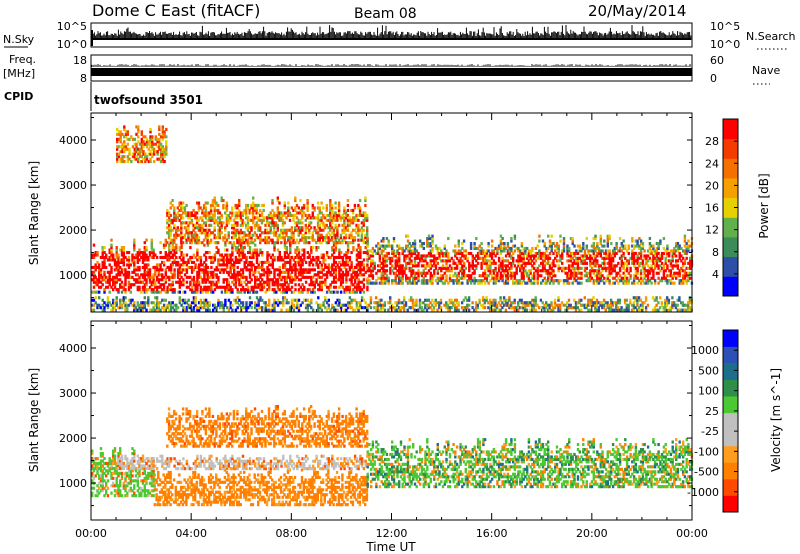 The width and height of the screenshot is (800, 554). I want to click on nave-right-tick-top: 60, so click(717, 60).